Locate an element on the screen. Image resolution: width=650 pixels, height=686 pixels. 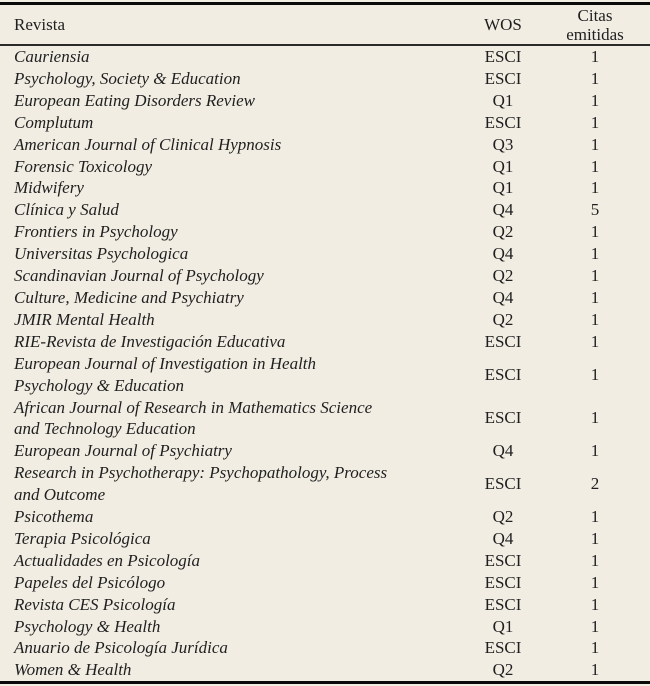
table-row: Actualidades en Psicología ESCI 1 is located at coordinates (325, 561).